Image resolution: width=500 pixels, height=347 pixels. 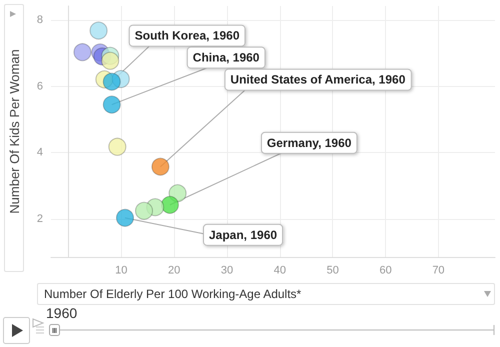 I want to click on x-tick-label: 10, so click(x=121, y=270).